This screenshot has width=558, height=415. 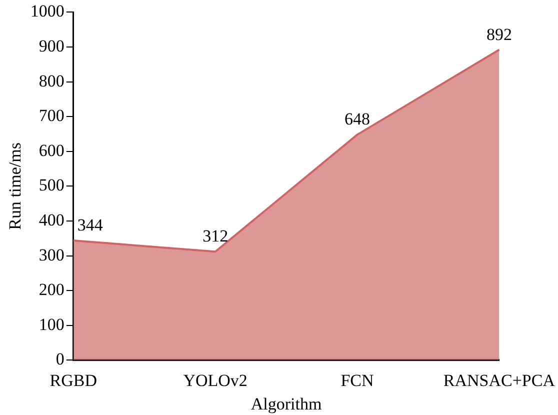 What do you see at coordinates (74, 380) in the screenshot?
I see `x-tick-label: RGBD` at bounding box center [74, 380].